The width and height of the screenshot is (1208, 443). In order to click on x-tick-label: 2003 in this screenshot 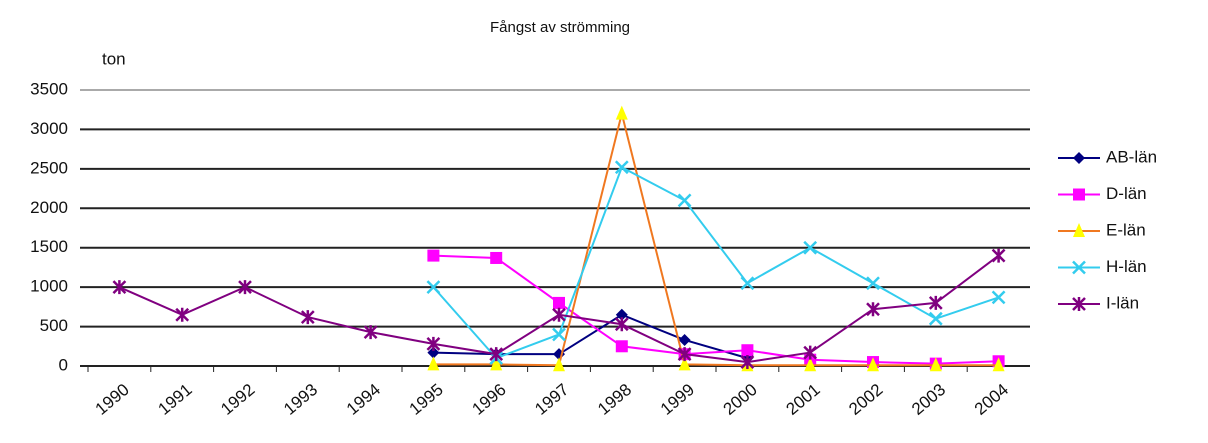, I will do `click(928, 399)`.